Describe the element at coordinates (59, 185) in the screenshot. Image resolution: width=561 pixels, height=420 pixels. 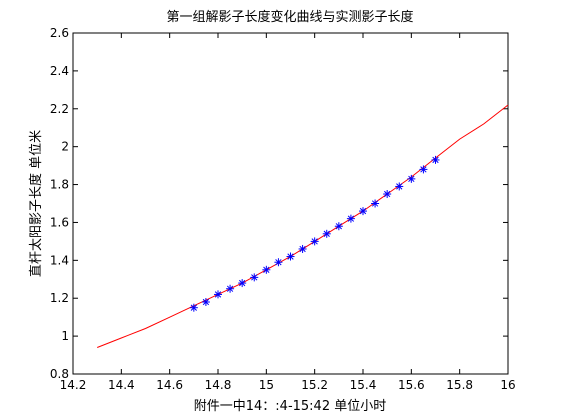
I see `y-tick-label: 1.8` at that location.